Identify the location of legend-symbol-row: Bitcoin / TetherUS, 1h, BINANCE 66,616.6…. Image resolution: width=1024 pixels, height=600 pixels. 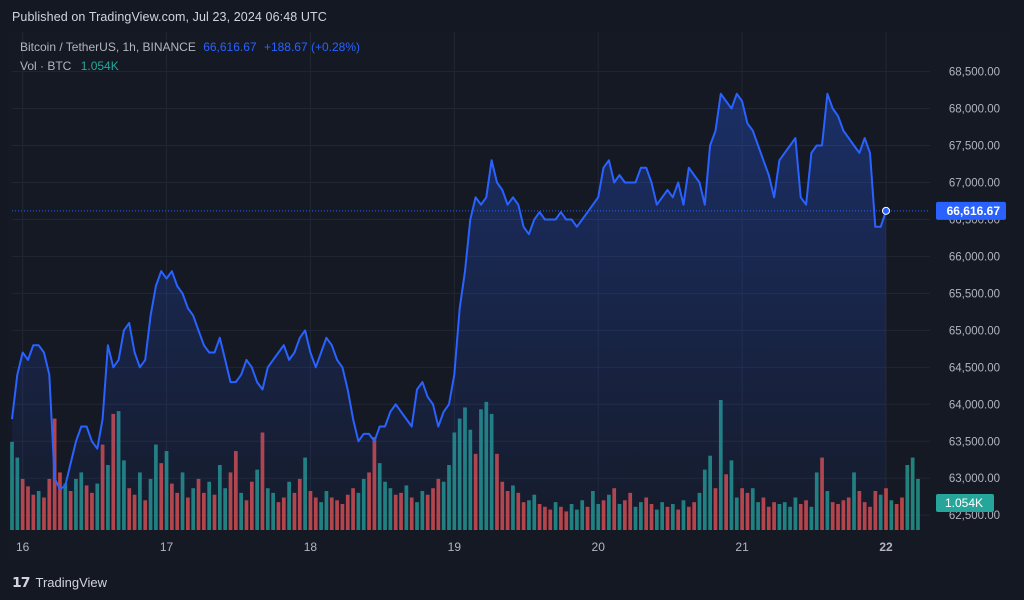
(190, 47).